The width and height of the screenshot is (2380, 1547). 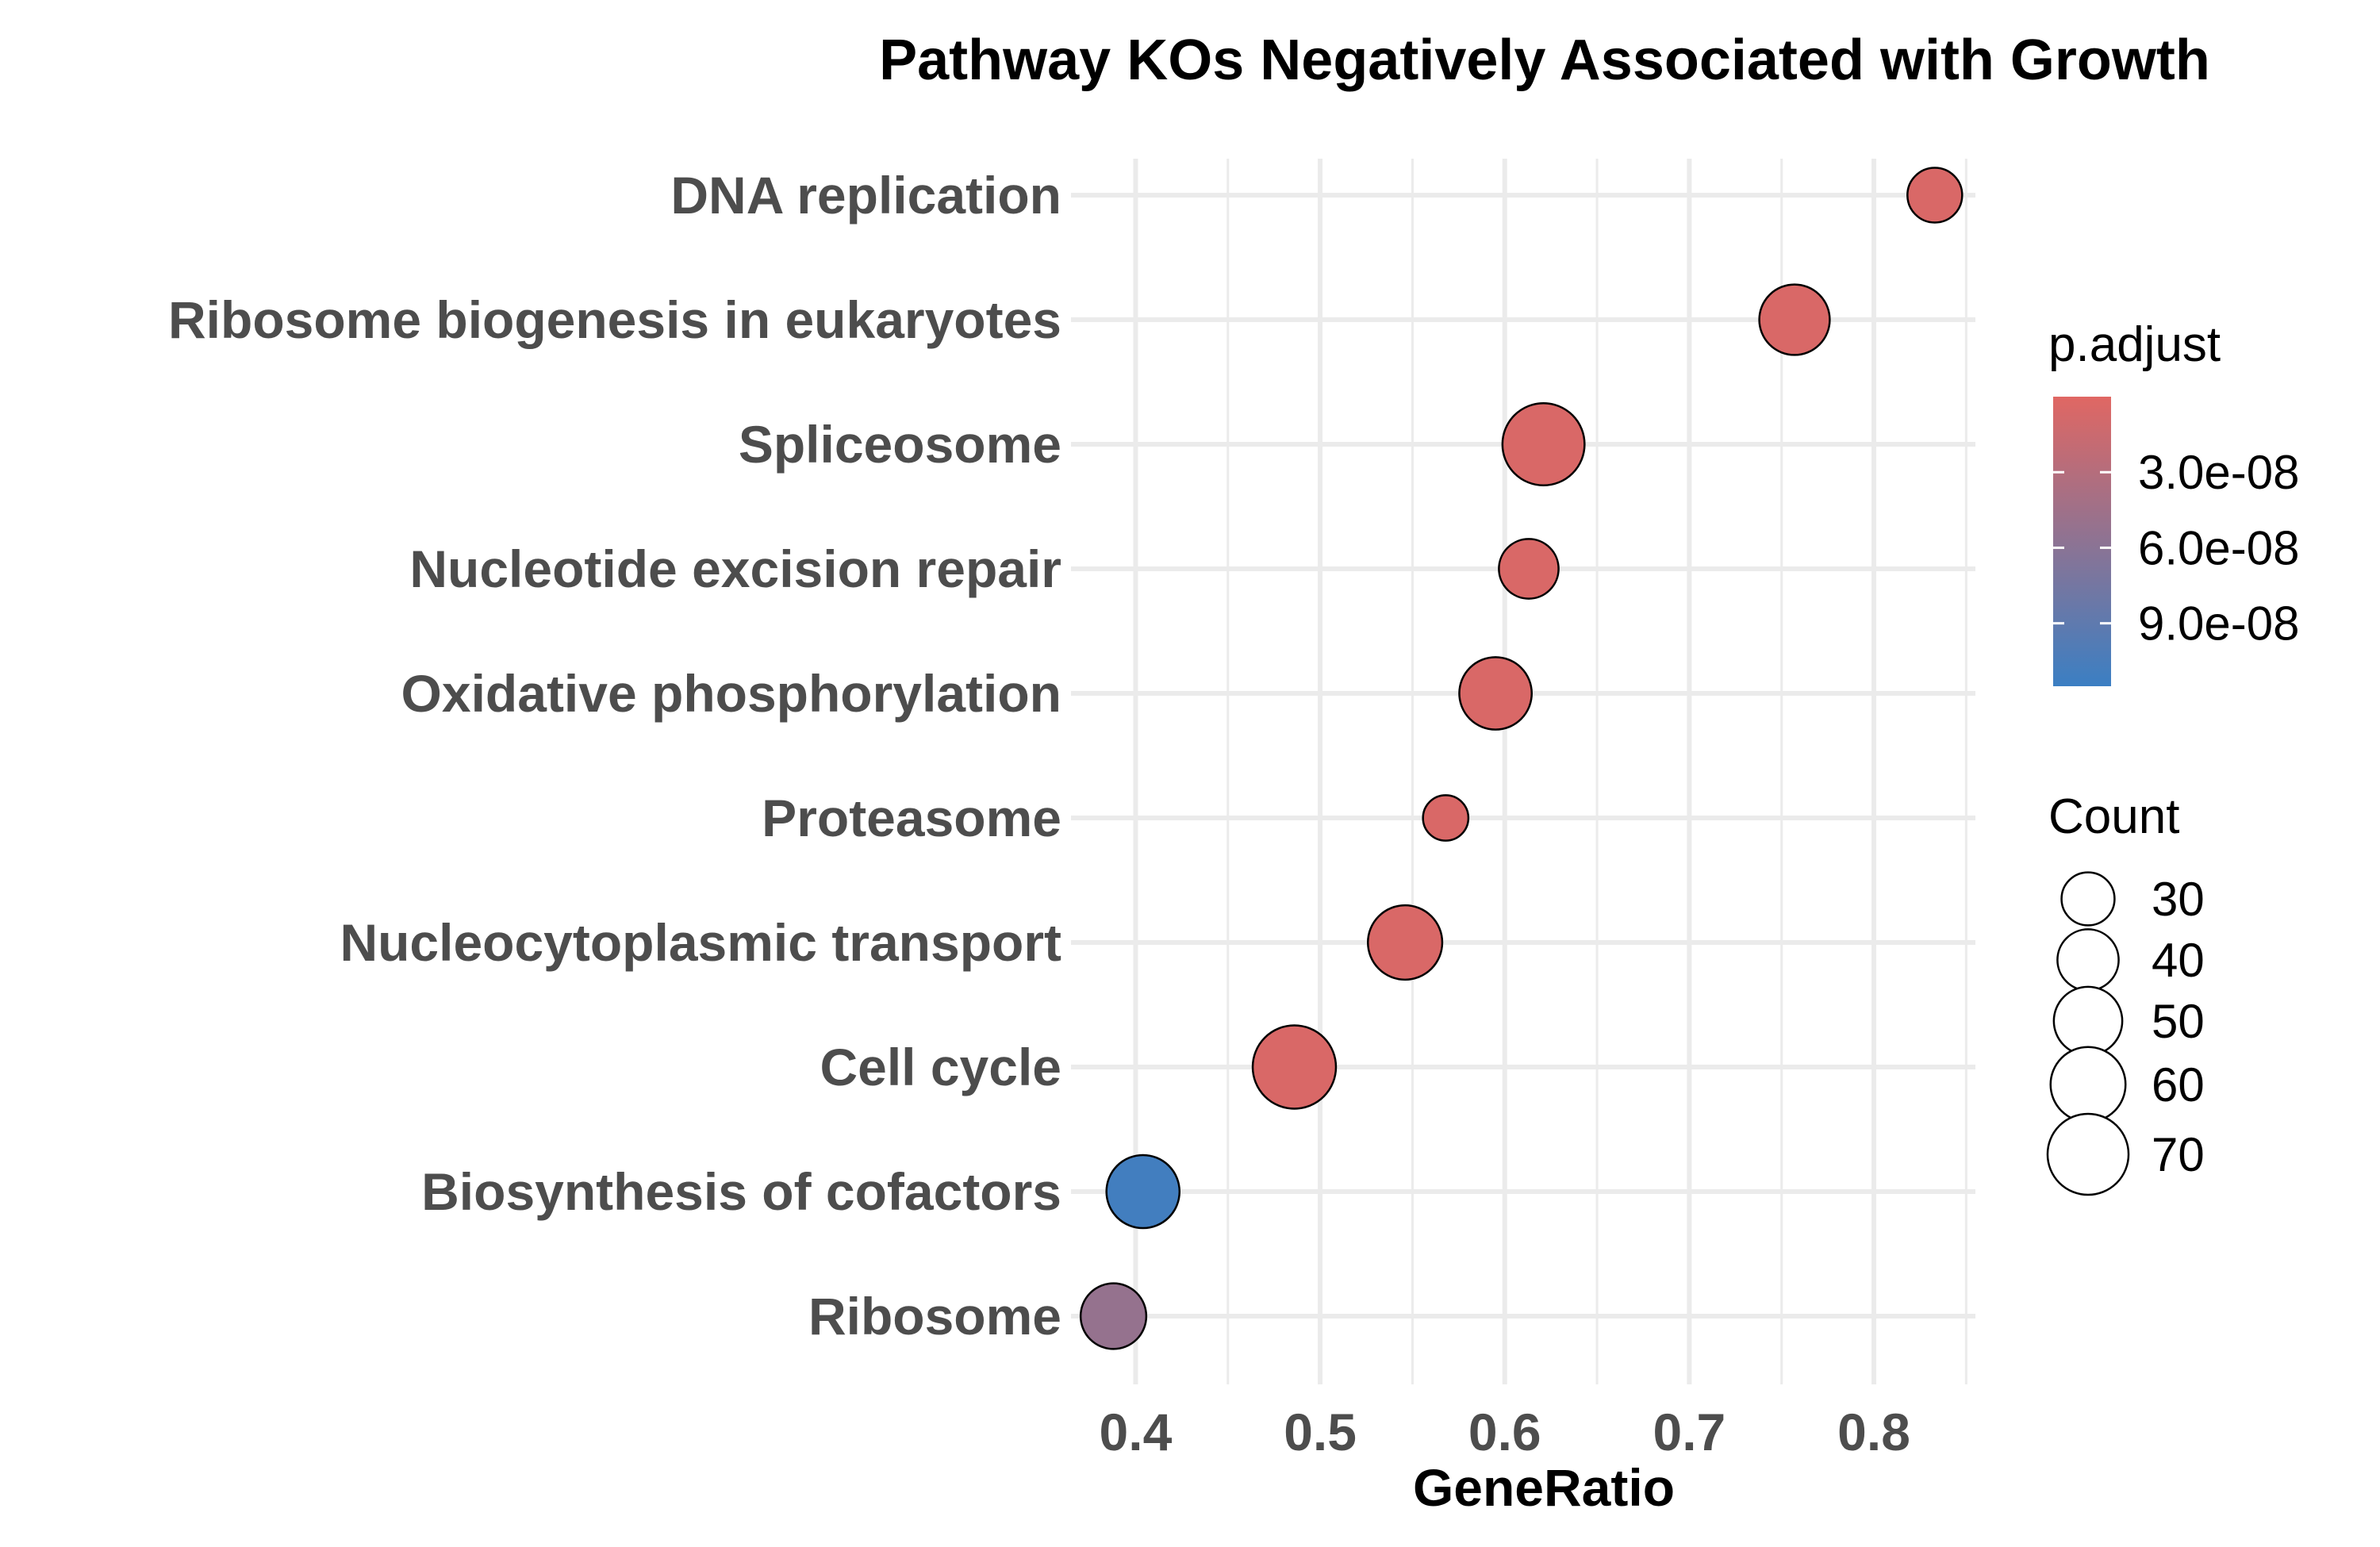 What do you see at coordinates (735, 568) in the screenshot?
I see `y-tick-label: Nucleotide excision repair` at bounding box center [735, 568].